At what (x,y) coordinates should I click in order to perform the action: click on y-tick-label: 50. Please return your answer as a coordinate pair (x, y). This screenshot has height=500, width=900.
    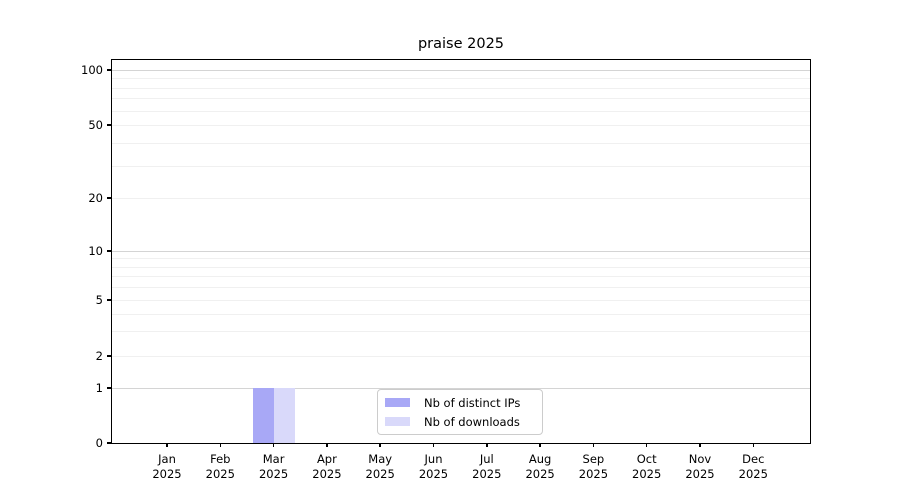
    Looking at the image, I should click on (95, 124).